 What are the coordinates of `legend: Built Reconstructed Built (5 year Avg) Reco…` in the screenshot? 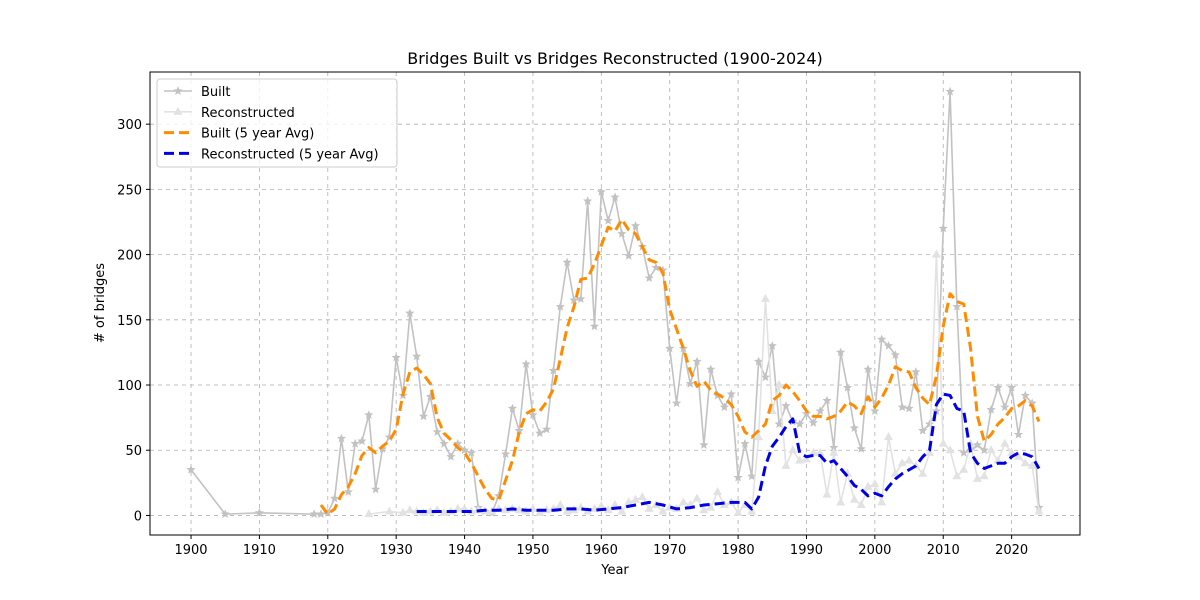 It's located at (277, 123).